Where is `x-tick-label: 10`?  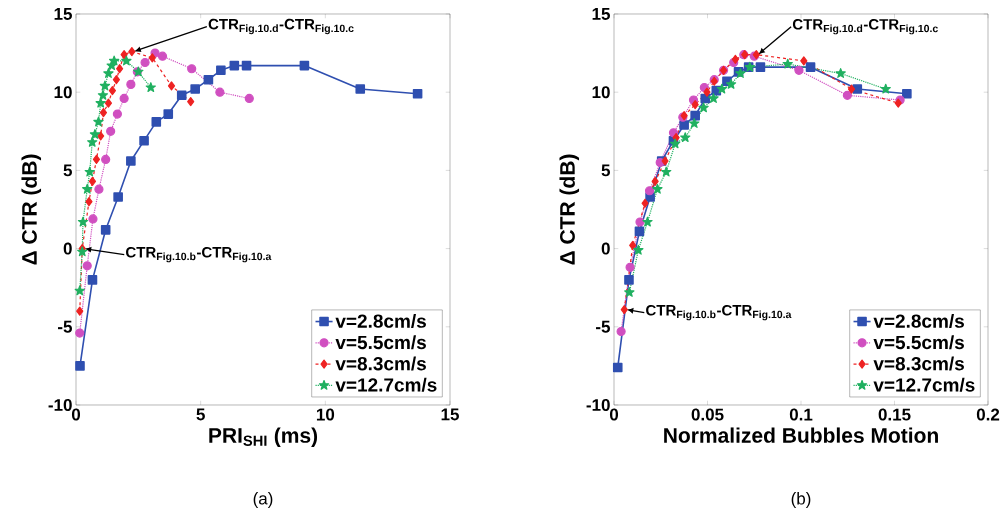
x-tick-label: 10 is located at coordinates (325, 414).